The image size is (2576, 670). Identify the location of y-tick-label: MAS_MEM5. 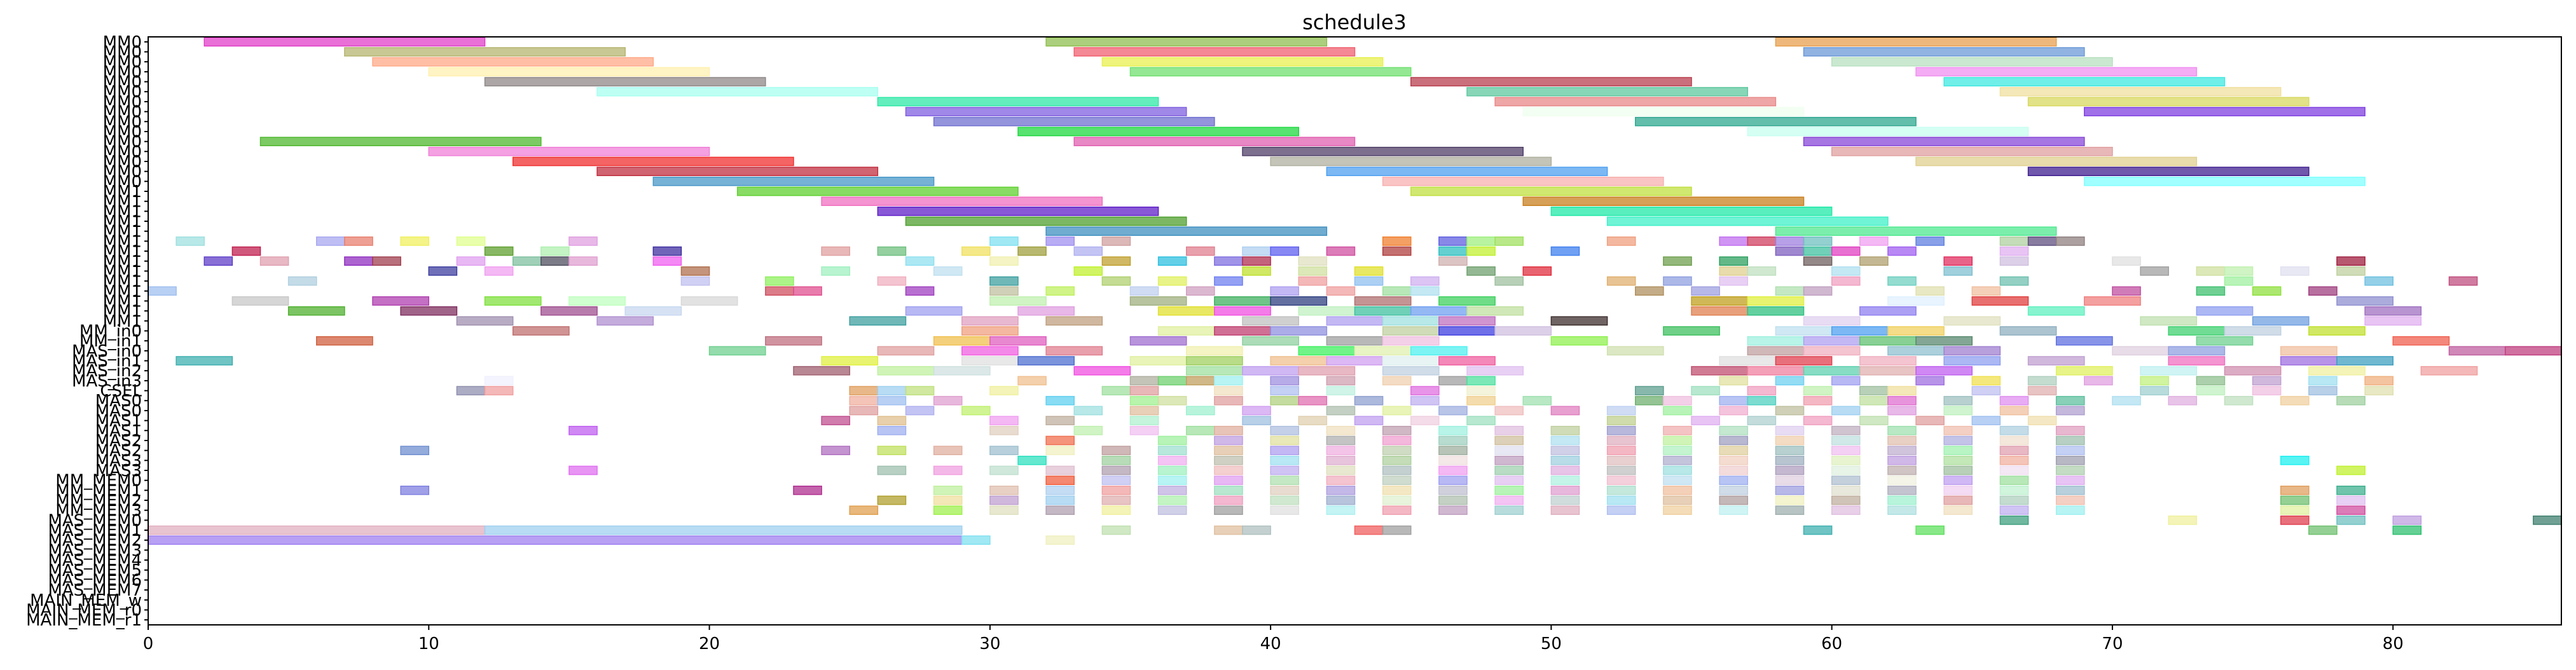
(95, 570).